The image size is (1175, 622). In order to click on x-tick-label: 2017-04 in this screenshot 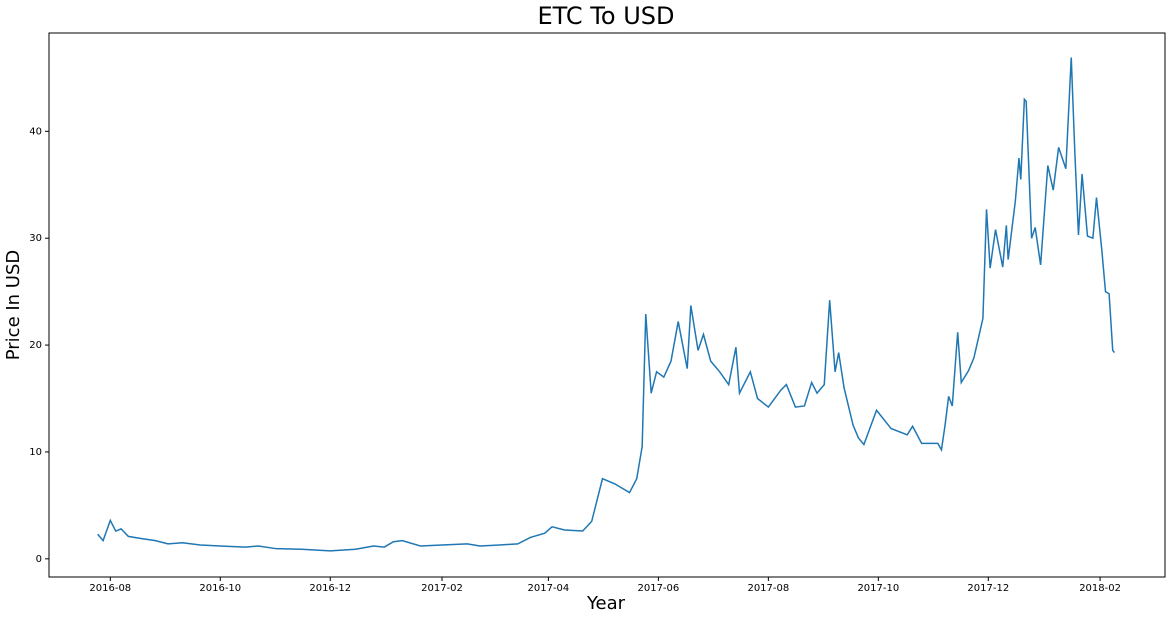, I will do `click(549, 588)`.